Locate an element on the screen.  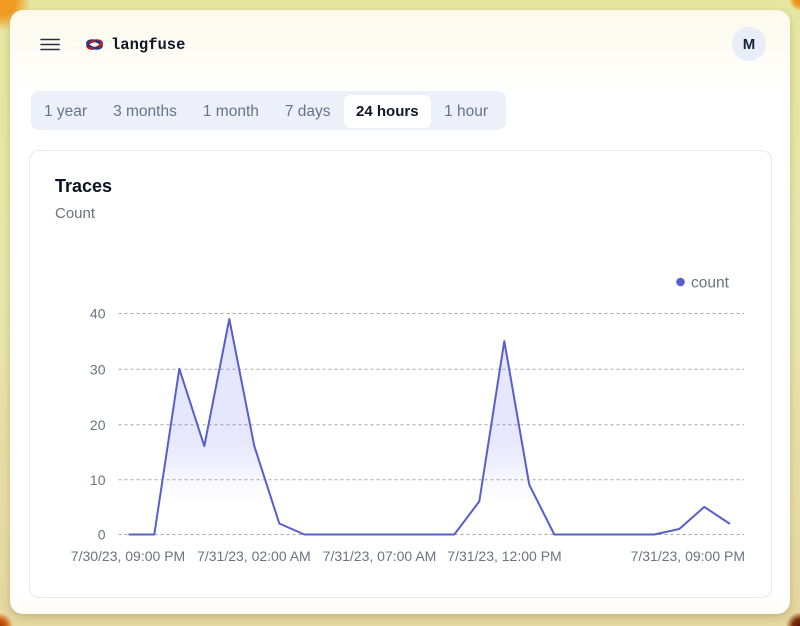
svg-text: 20 is located at coordinates (98, 425).